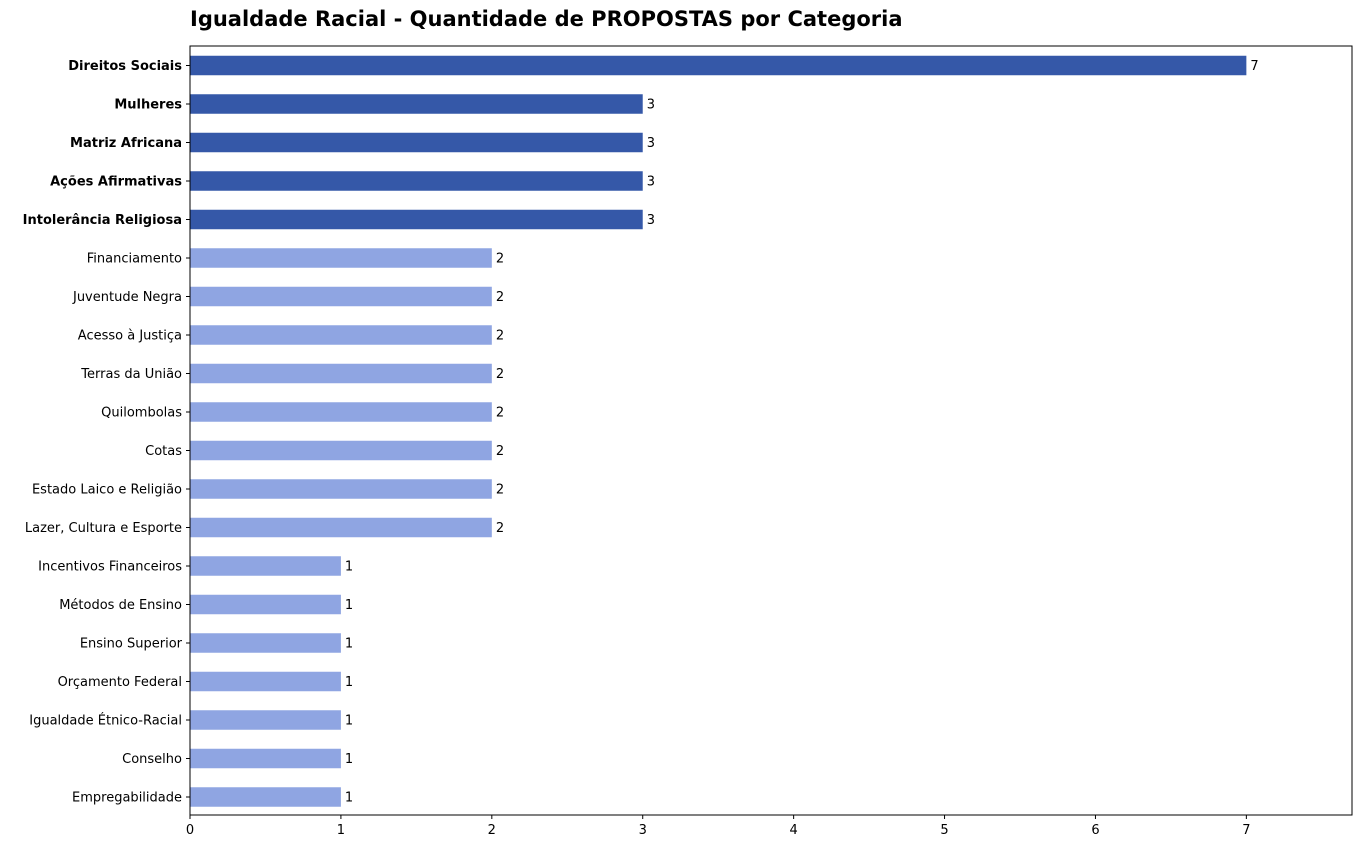 This screenshot has height=850, width=1362. I want to click on category-label: Estado Laico e Religião, so click(107, 490).